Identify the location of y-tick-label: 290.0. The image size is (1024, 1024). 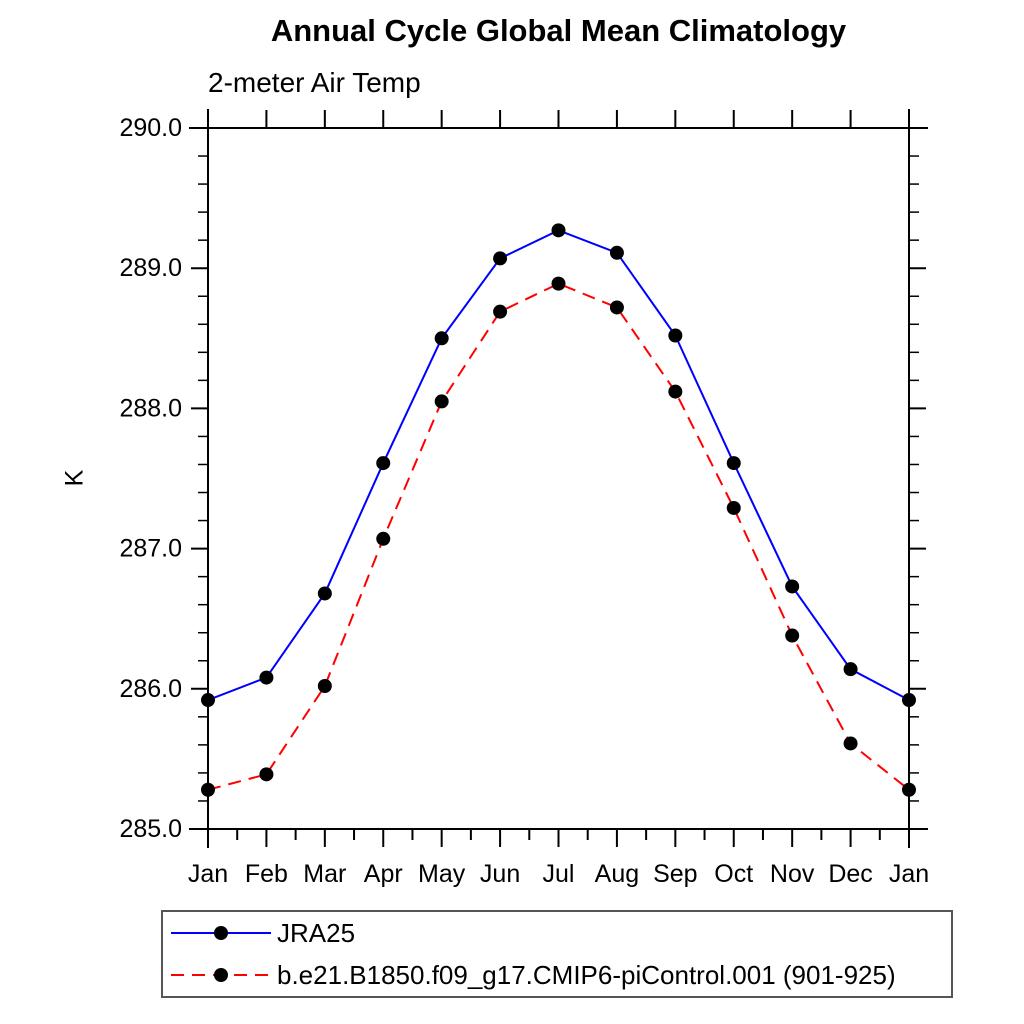
(150, 128).